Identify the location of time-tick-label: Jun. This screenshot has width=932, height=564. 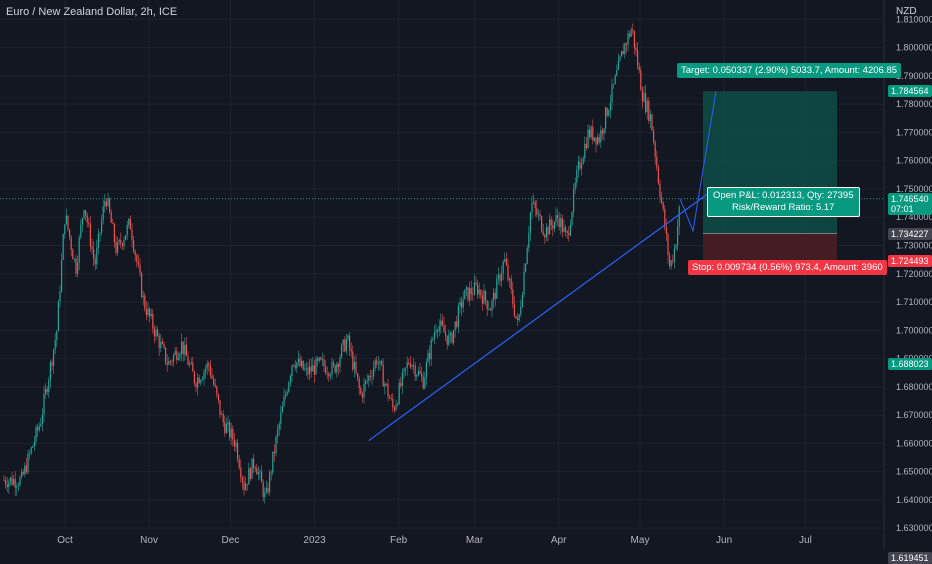
(724, 540).